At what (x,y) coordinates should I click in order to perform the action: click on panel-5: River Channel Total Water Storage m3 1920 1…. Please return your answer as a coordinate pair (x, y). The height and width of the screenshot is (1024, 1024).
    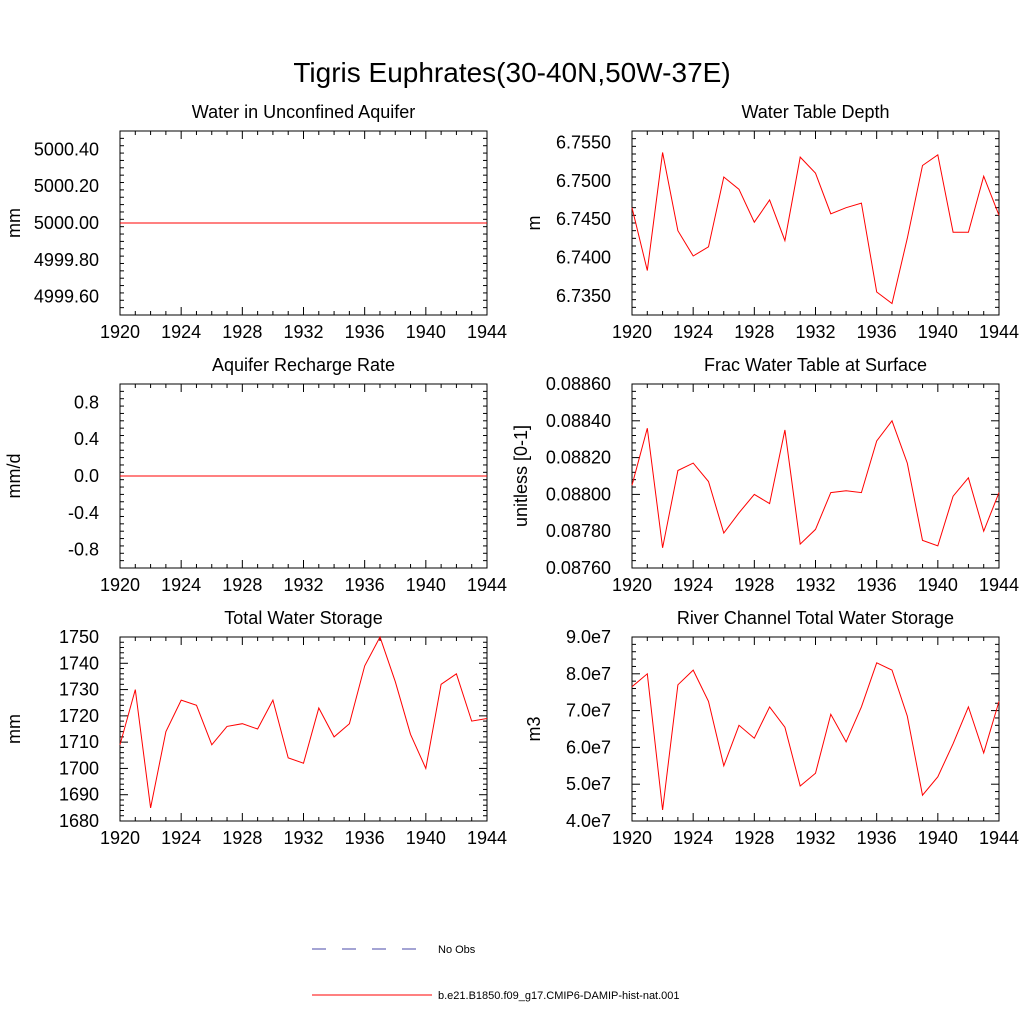
    Looking at the image, I should click on (771, 728).